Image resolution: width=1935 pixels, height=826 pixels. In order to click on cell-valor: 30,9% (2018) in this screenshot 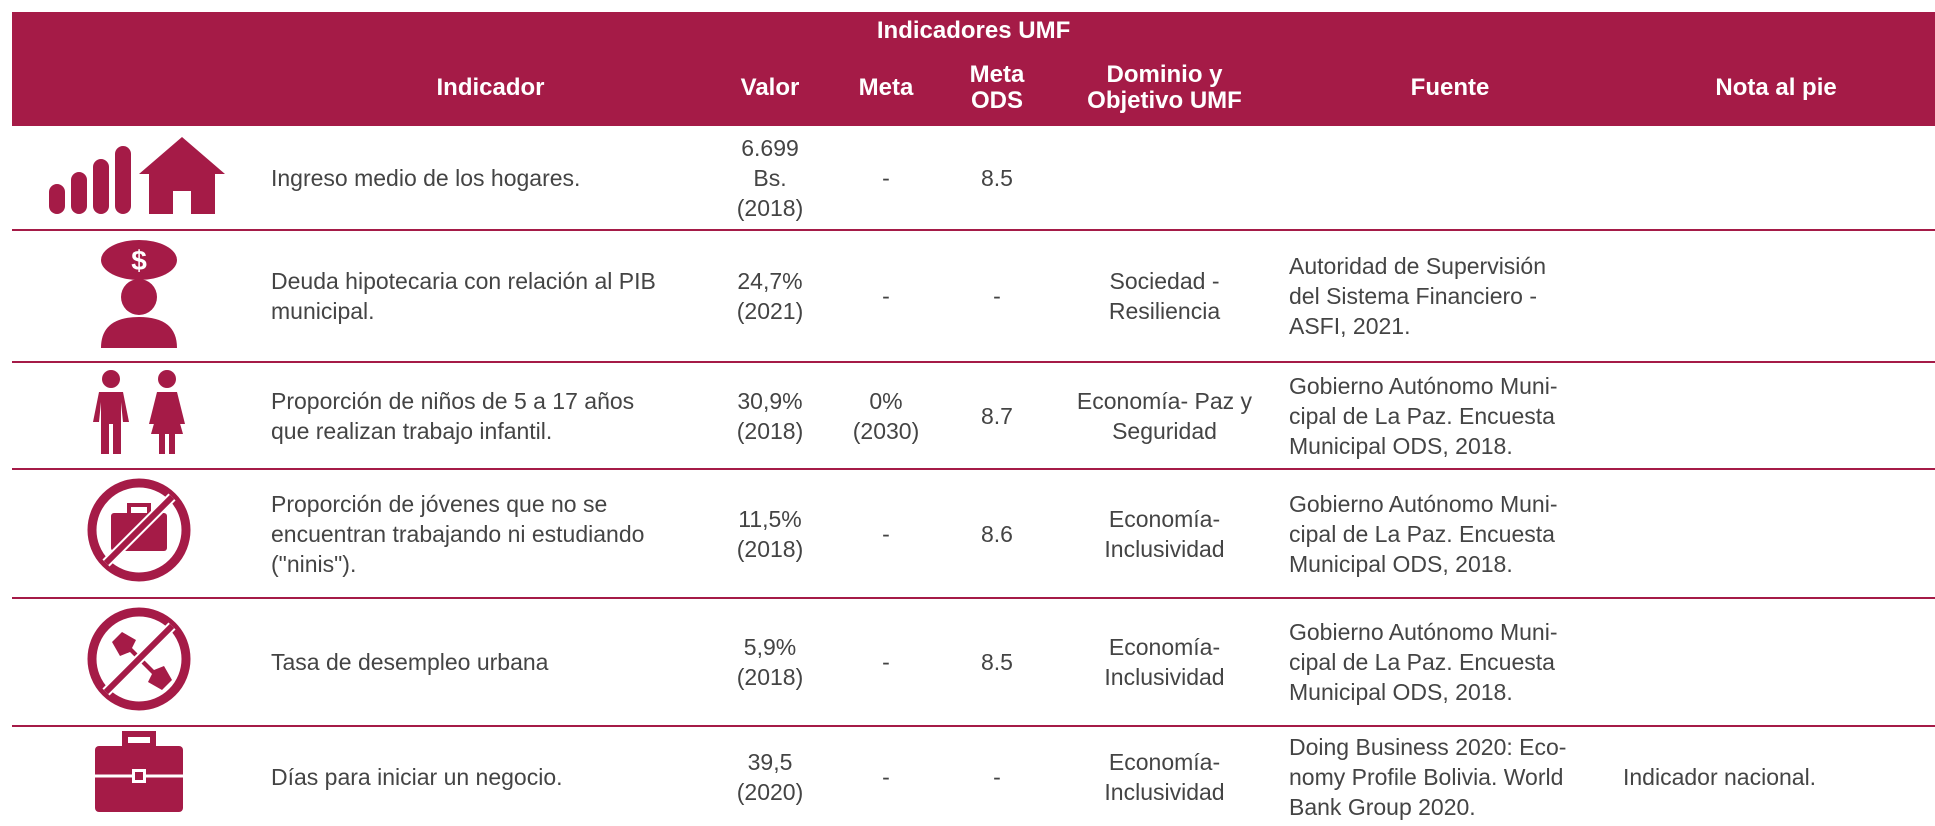, I will do `click(770, 416)`.